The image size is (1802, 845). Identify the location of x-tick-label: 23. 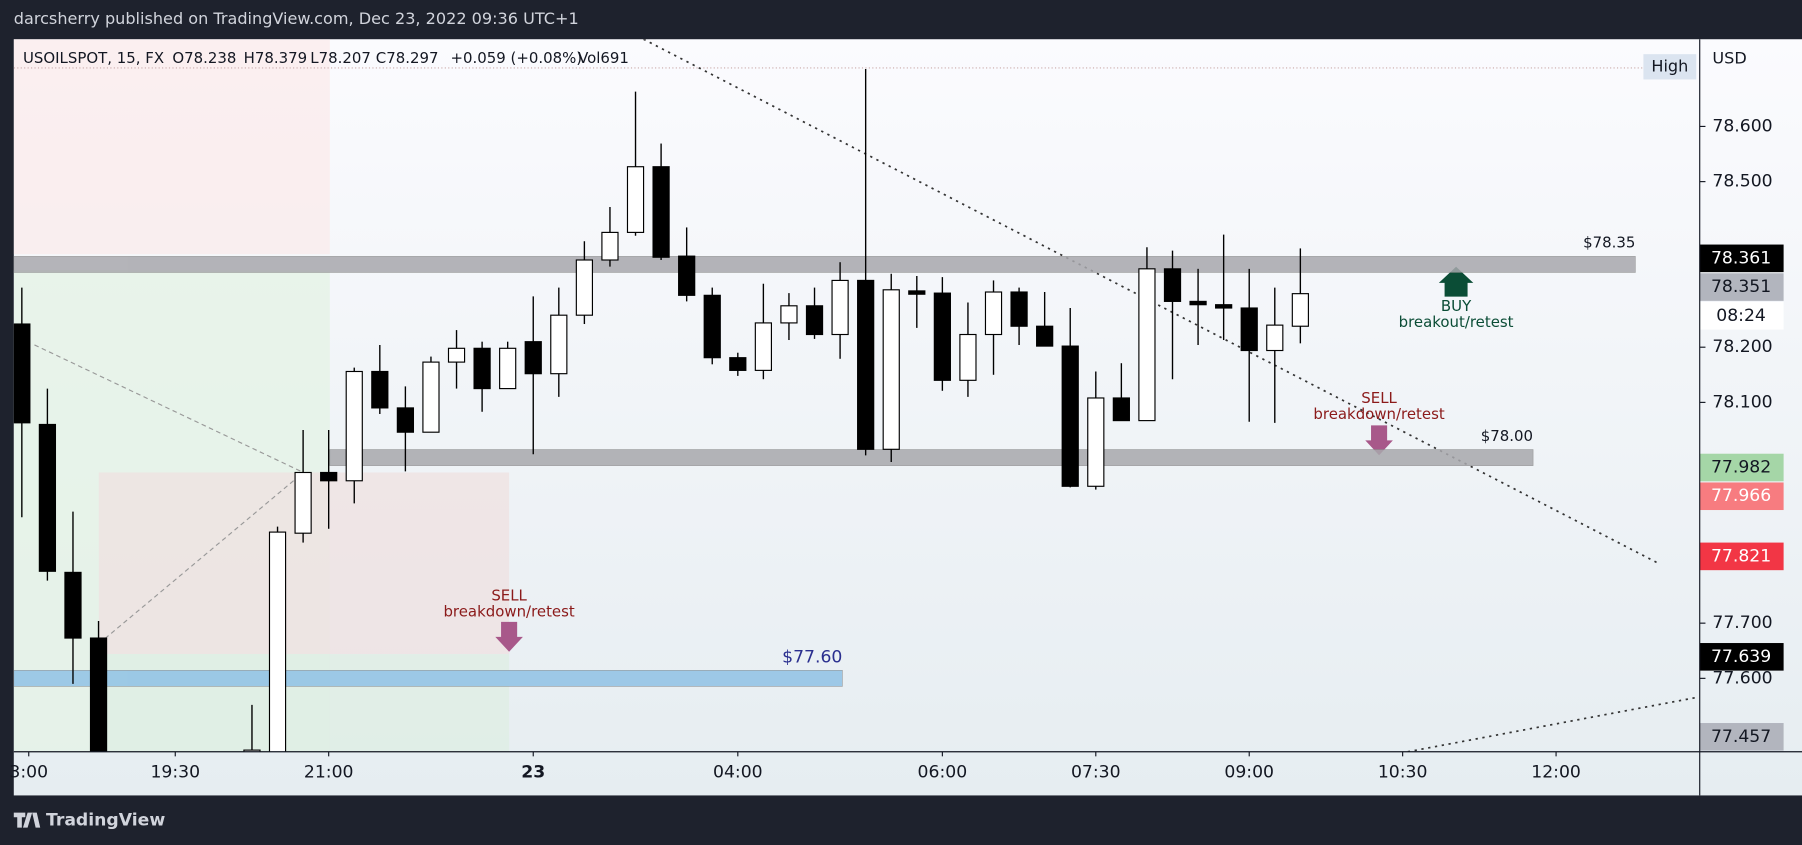
(533, 772).